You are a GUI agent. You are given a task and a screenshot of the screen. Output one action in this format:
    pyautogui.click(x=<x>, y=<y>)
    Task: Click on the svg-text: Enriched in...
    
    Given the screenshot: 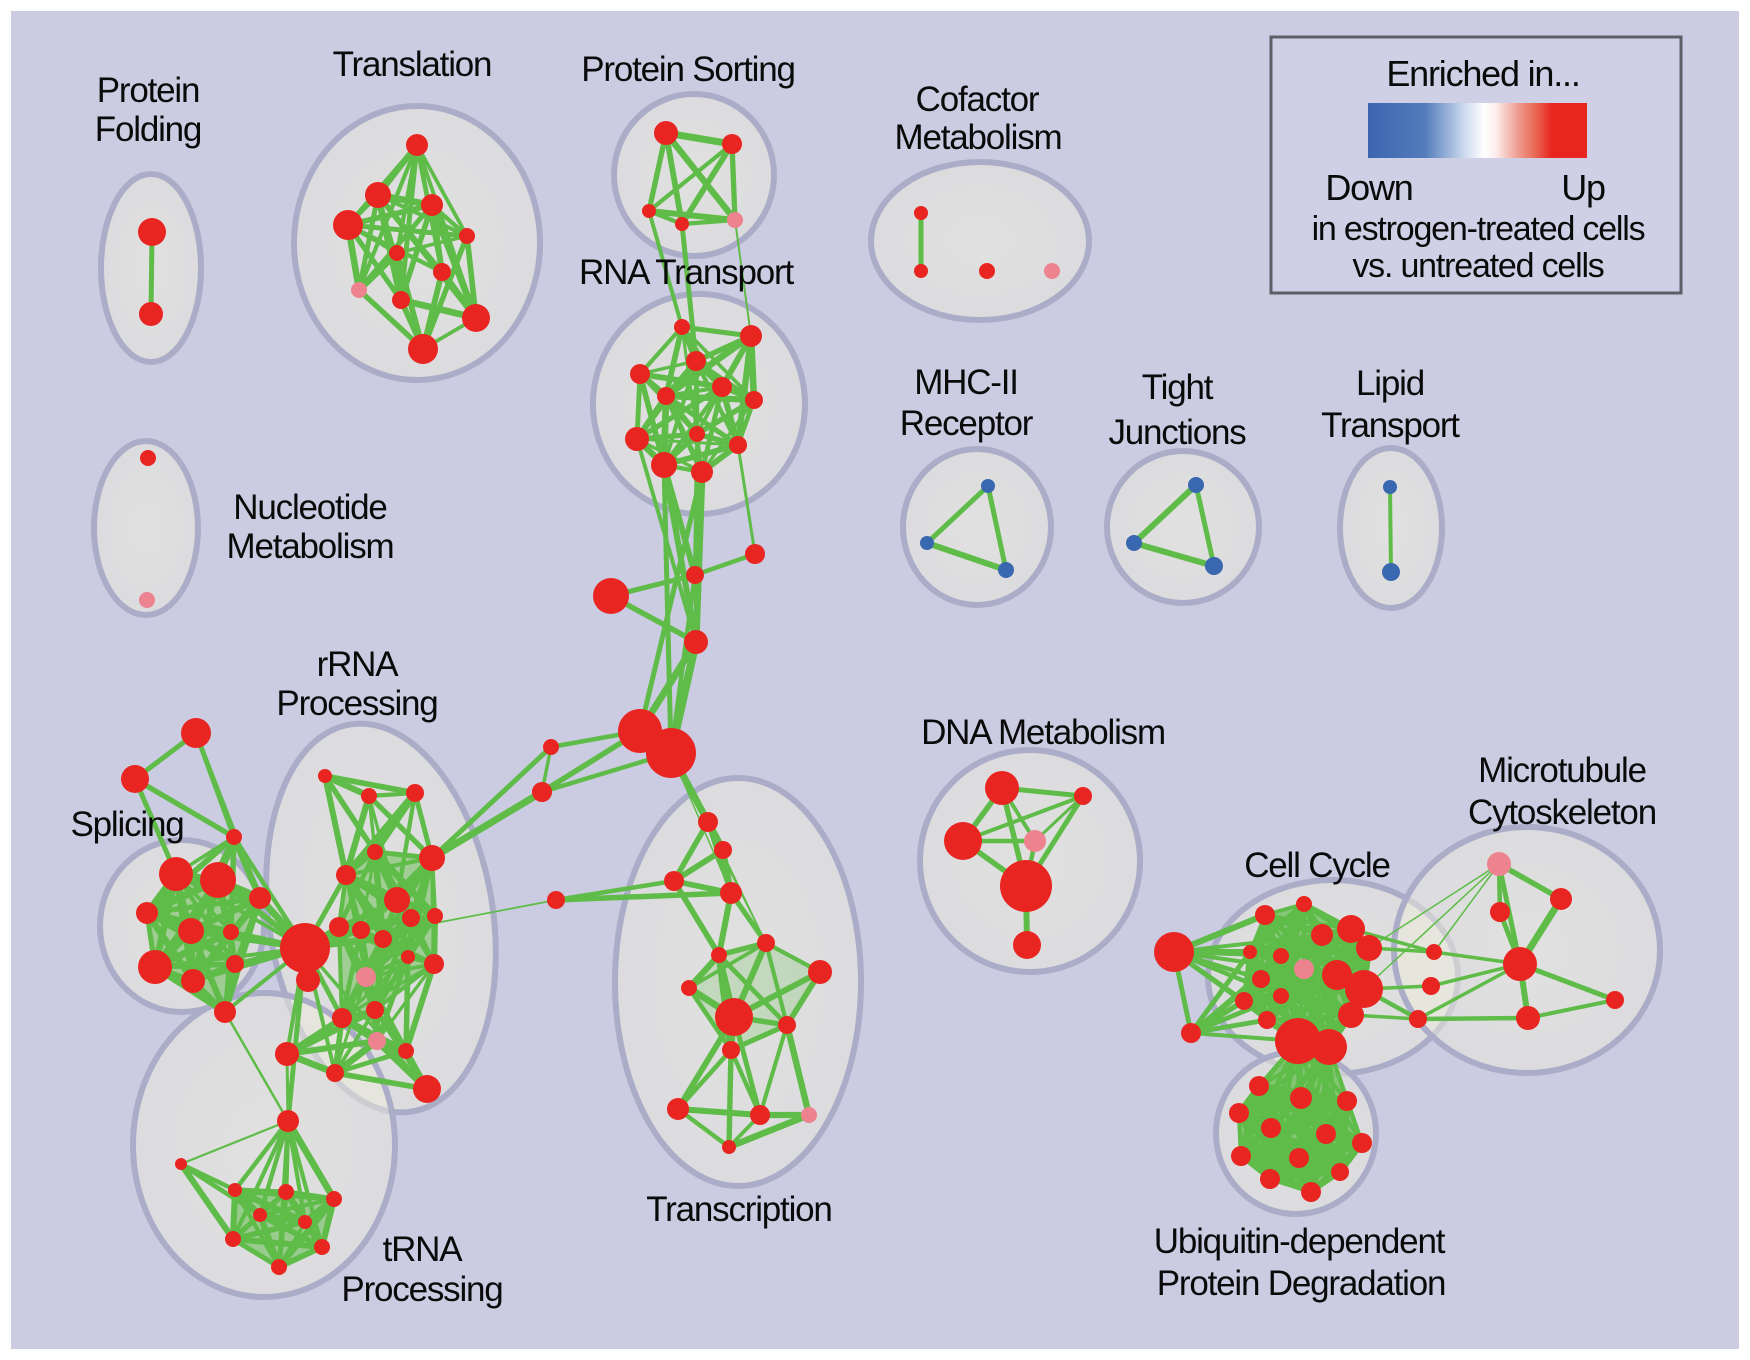 What is the action you would take?
    pyautogui.click(x=1482, y=73)
    